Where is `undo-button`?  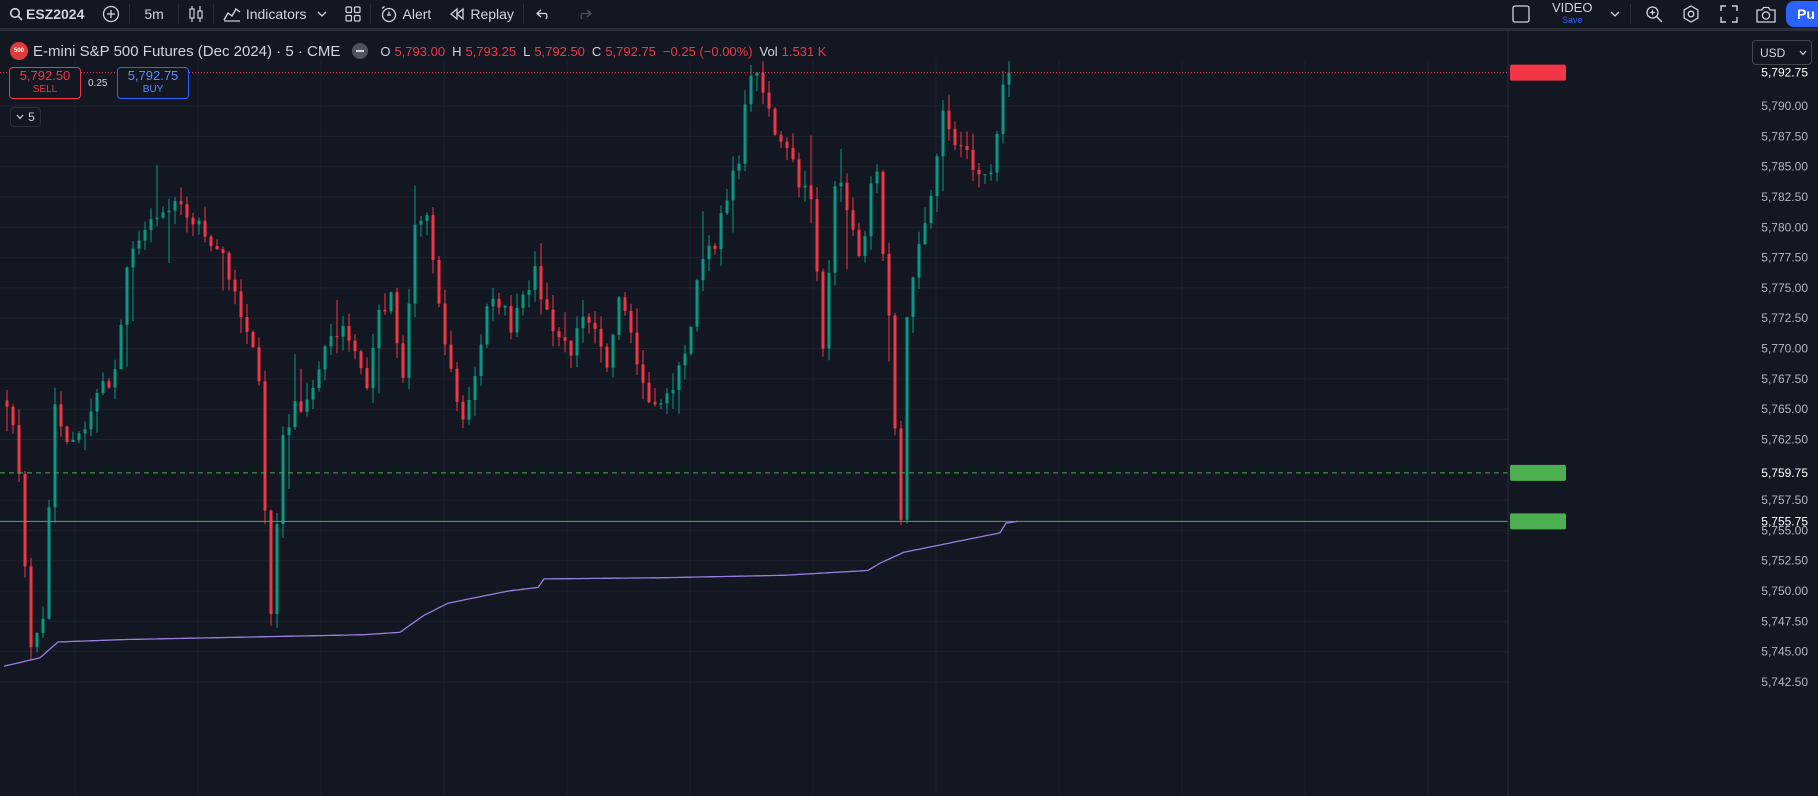
undo-button is located at coordinates (544, 14).